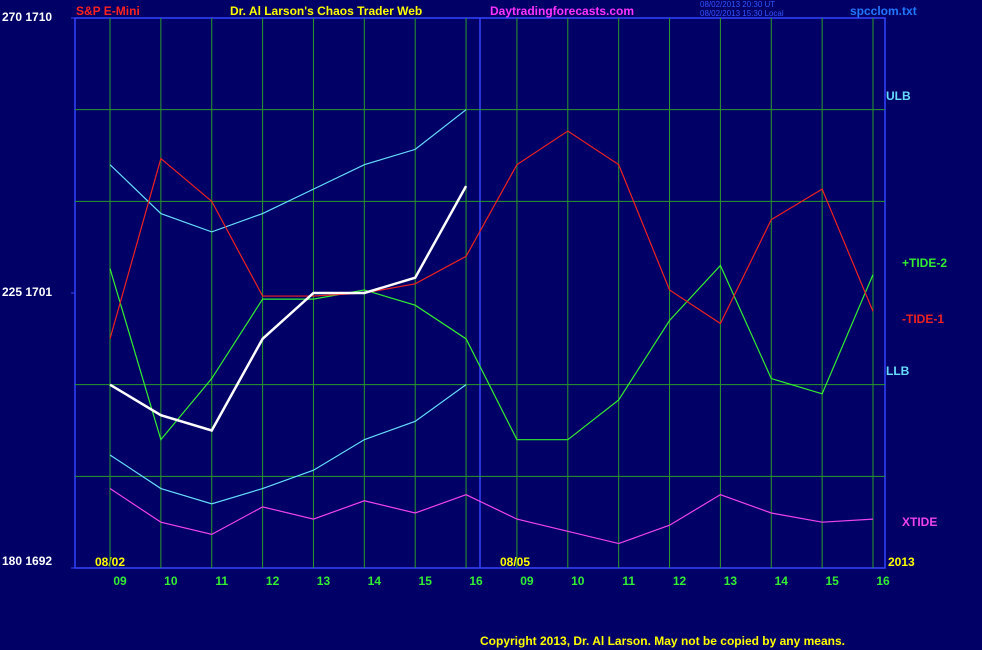 Image resolution: width=982 pixels, height=650 pixels. I want to click on y-tick-label: 180 1692, so click(27, 561).